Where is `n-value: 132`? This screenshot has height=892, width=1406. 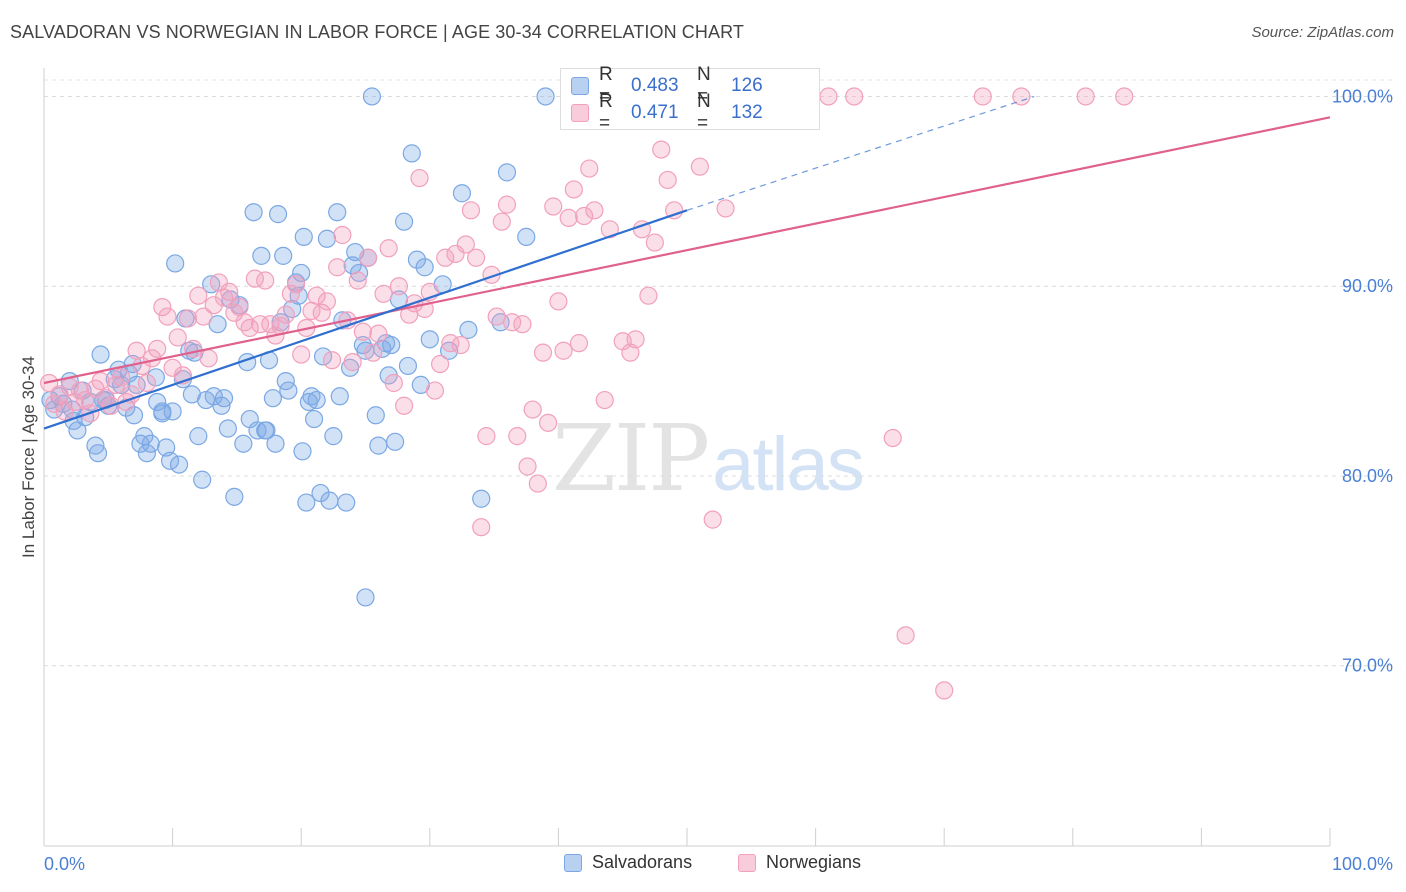
n-value: 132 is located at coordinates (747, 112).